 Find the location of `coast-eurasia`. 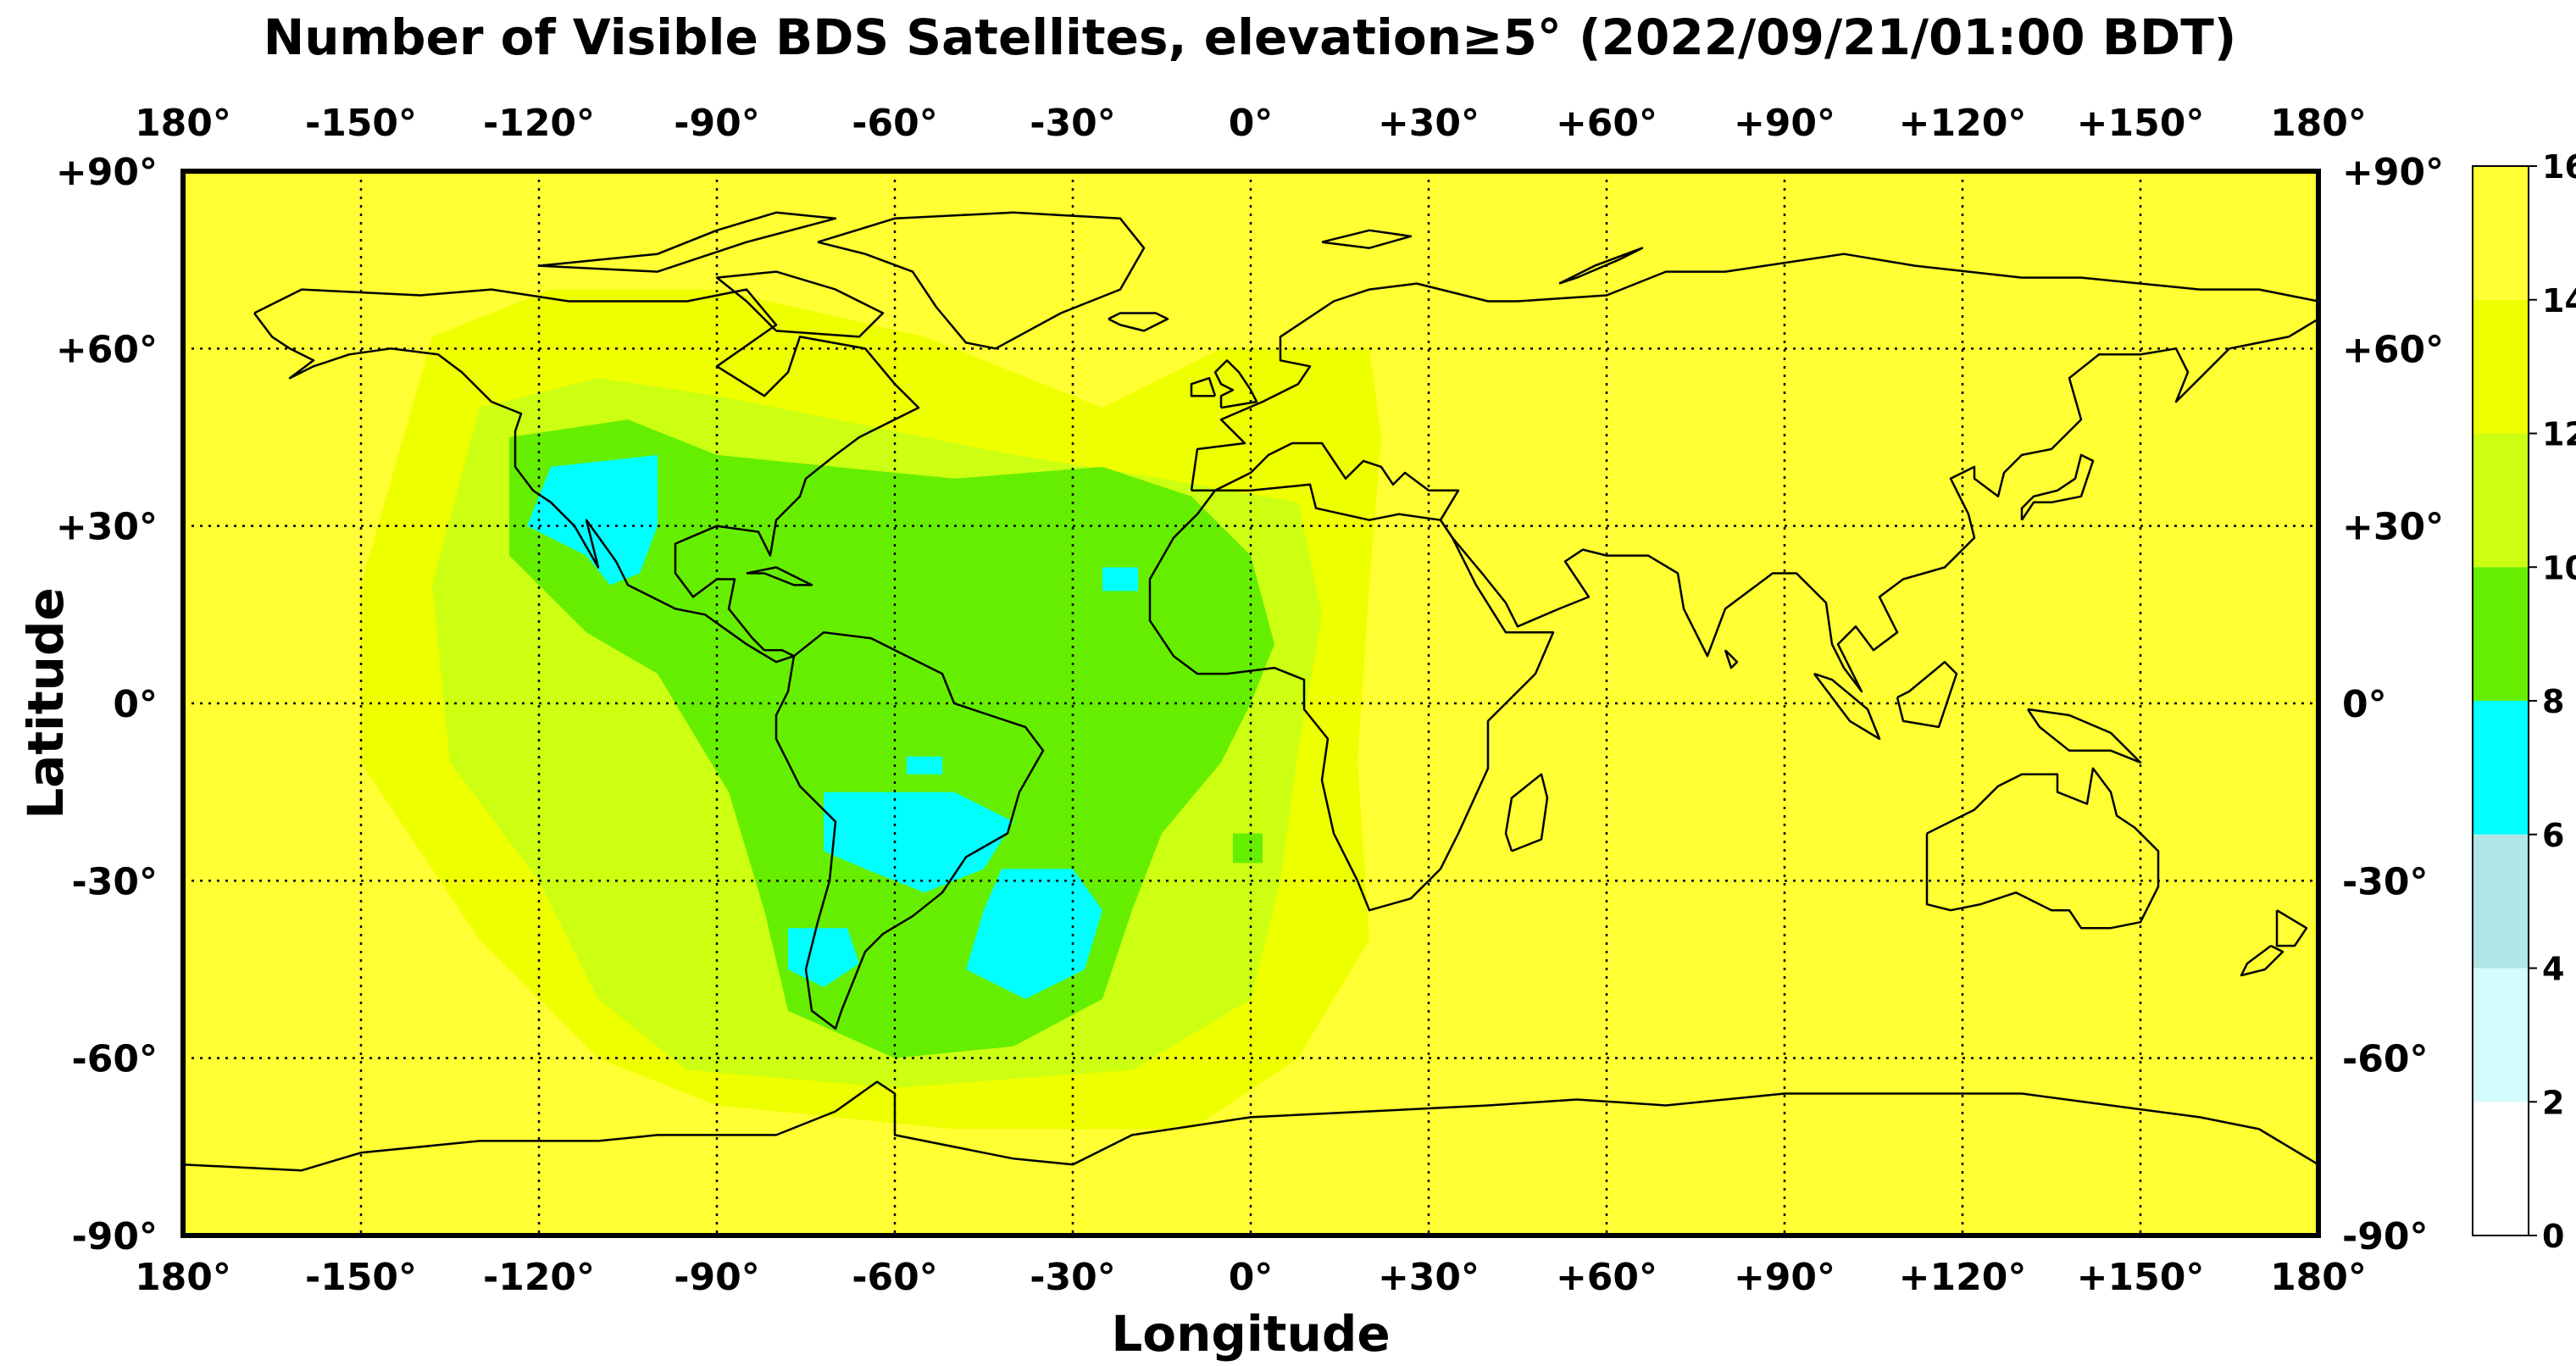

coast-eurasia is located at coordinates (1754, 372).